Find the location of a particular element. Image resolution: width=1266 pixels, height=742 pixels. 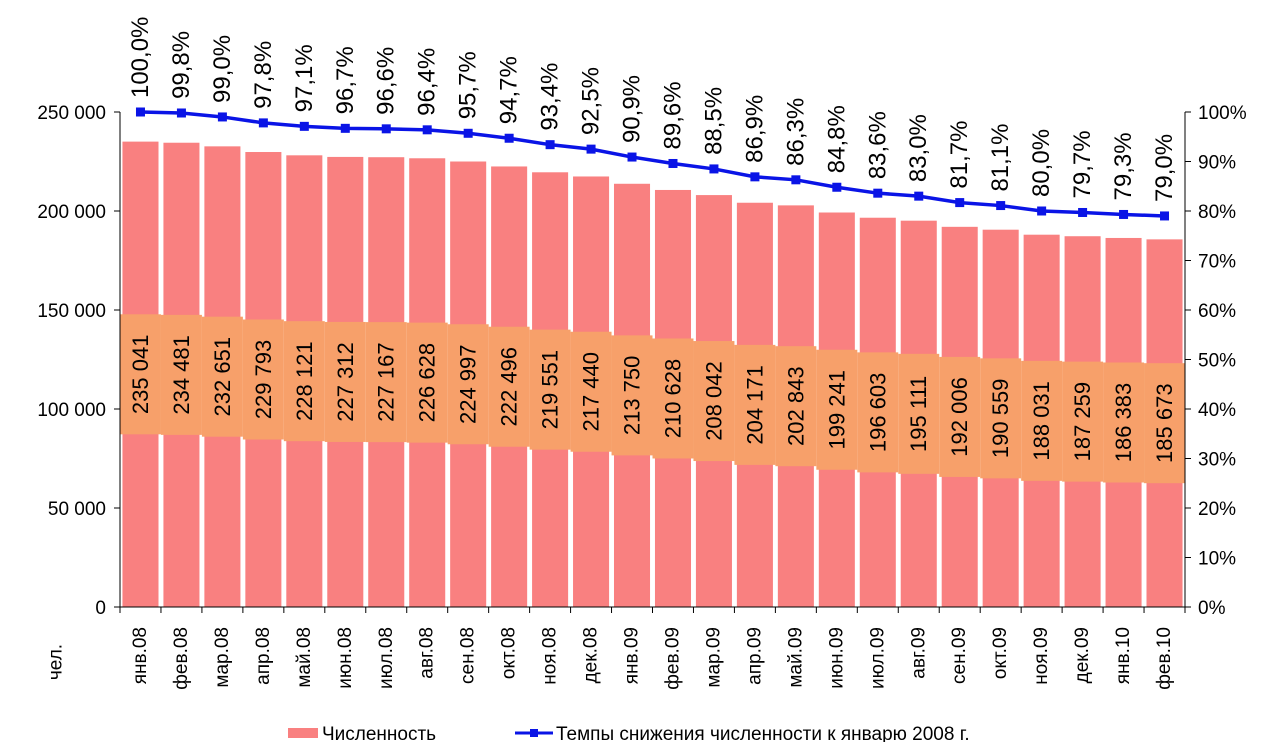

line-value-label: 97,1% is located at coordinates (304, 78).